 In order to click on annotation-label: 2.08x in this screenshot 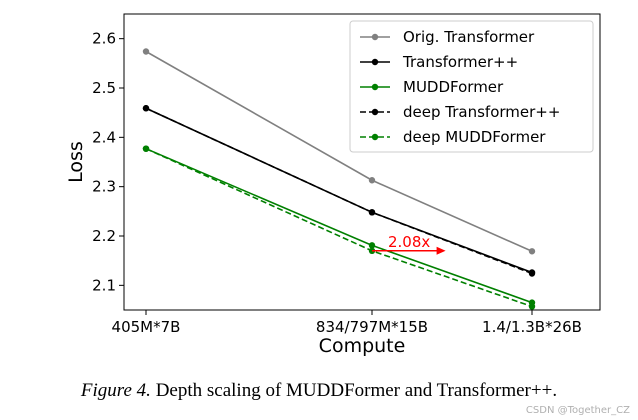, I will do `click(409, 242)`.